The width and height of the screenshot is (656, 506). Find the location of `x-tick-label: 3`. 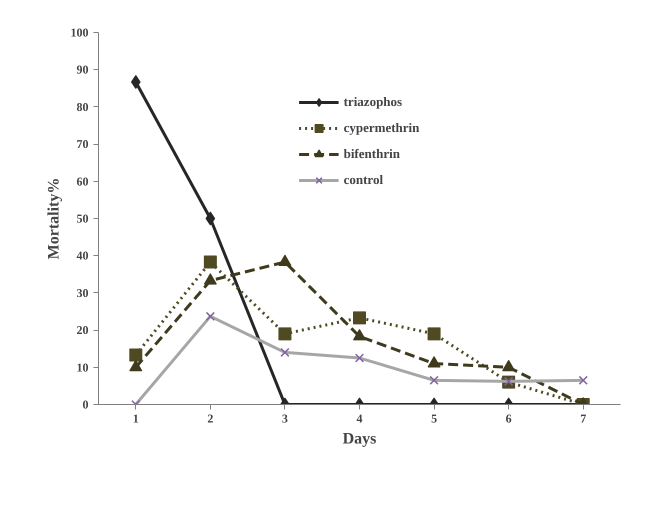

x-tick-label: 3 is located at coordinates (285, 419).